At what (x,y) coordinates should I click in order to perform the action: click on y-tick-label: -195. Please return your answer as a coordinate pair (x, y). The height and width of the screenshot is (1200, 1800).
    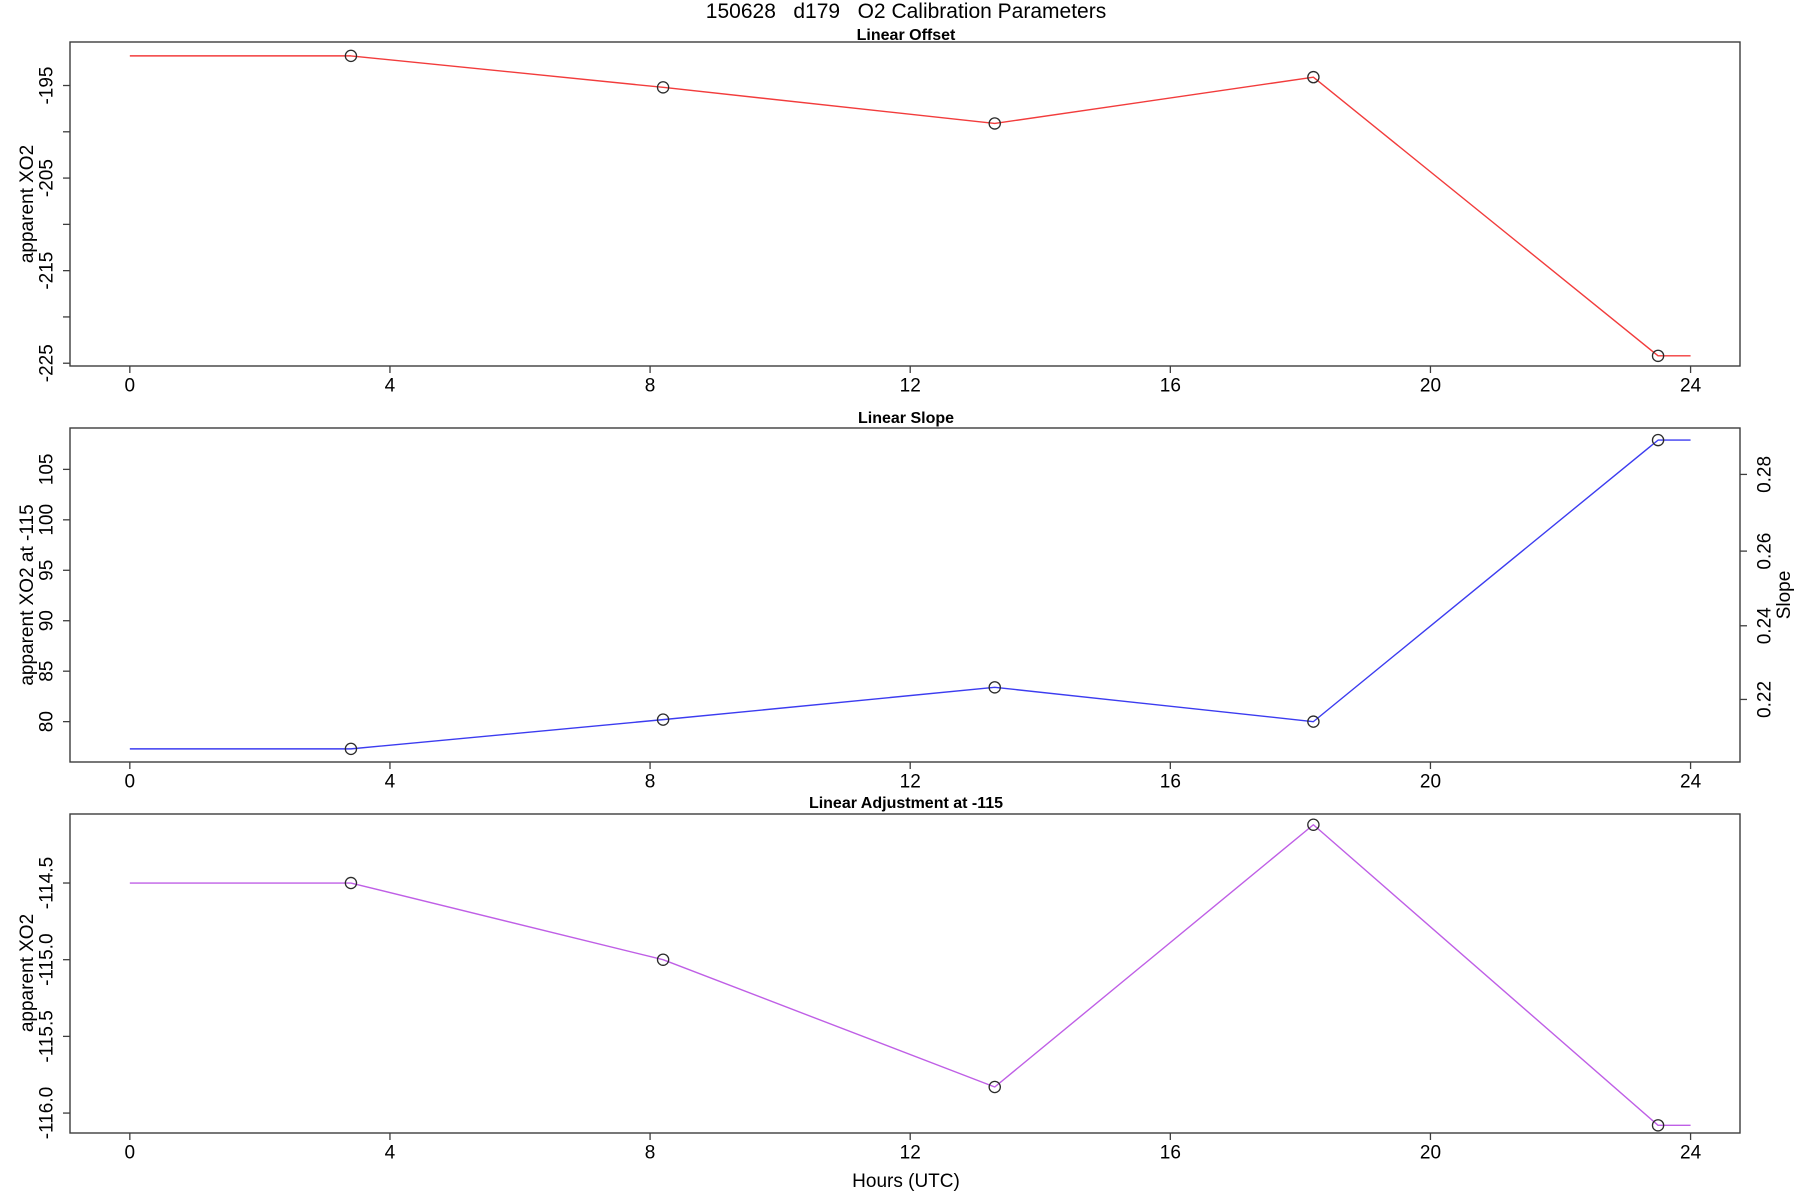
    Looking at the image, I should click on (47, 85).